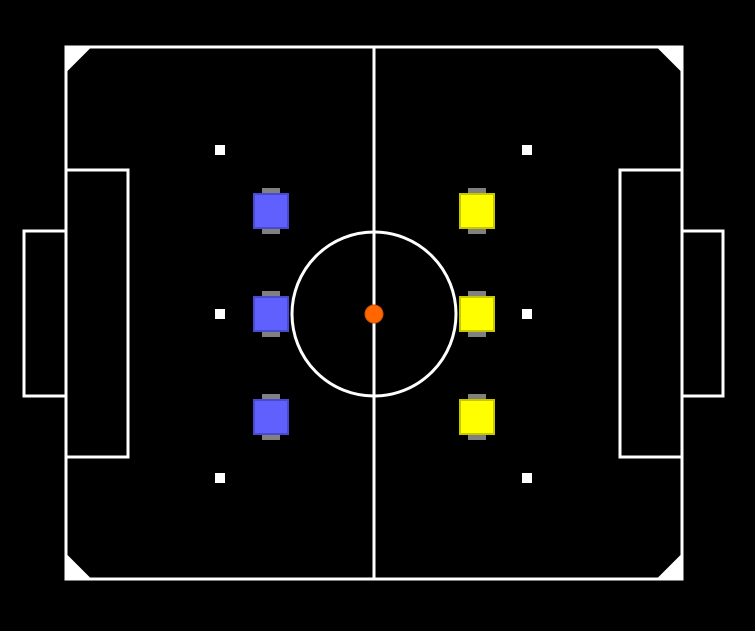 The image size is (755, 631). I want to click on left-goal, so click(45, 313).